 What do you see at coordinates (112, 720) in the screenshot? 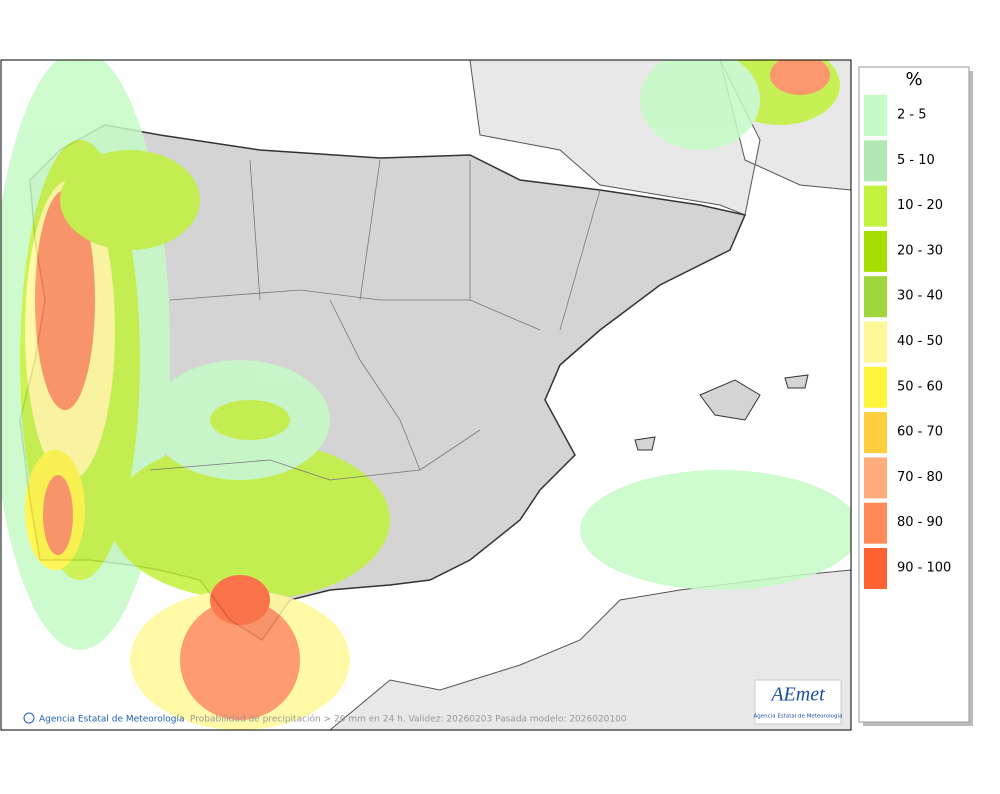
I see `credit: Agencia Estatal de Meteorología` at bounding box center [112, 720].